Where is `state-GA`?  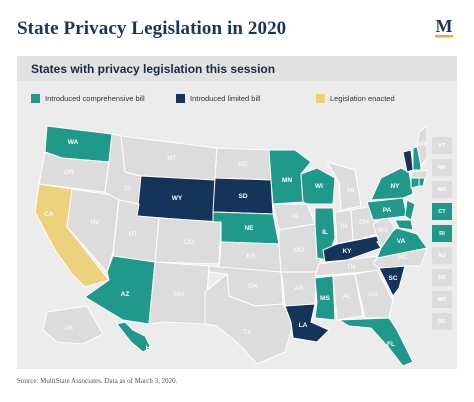
state-GA is located at coordinates (374, 294).